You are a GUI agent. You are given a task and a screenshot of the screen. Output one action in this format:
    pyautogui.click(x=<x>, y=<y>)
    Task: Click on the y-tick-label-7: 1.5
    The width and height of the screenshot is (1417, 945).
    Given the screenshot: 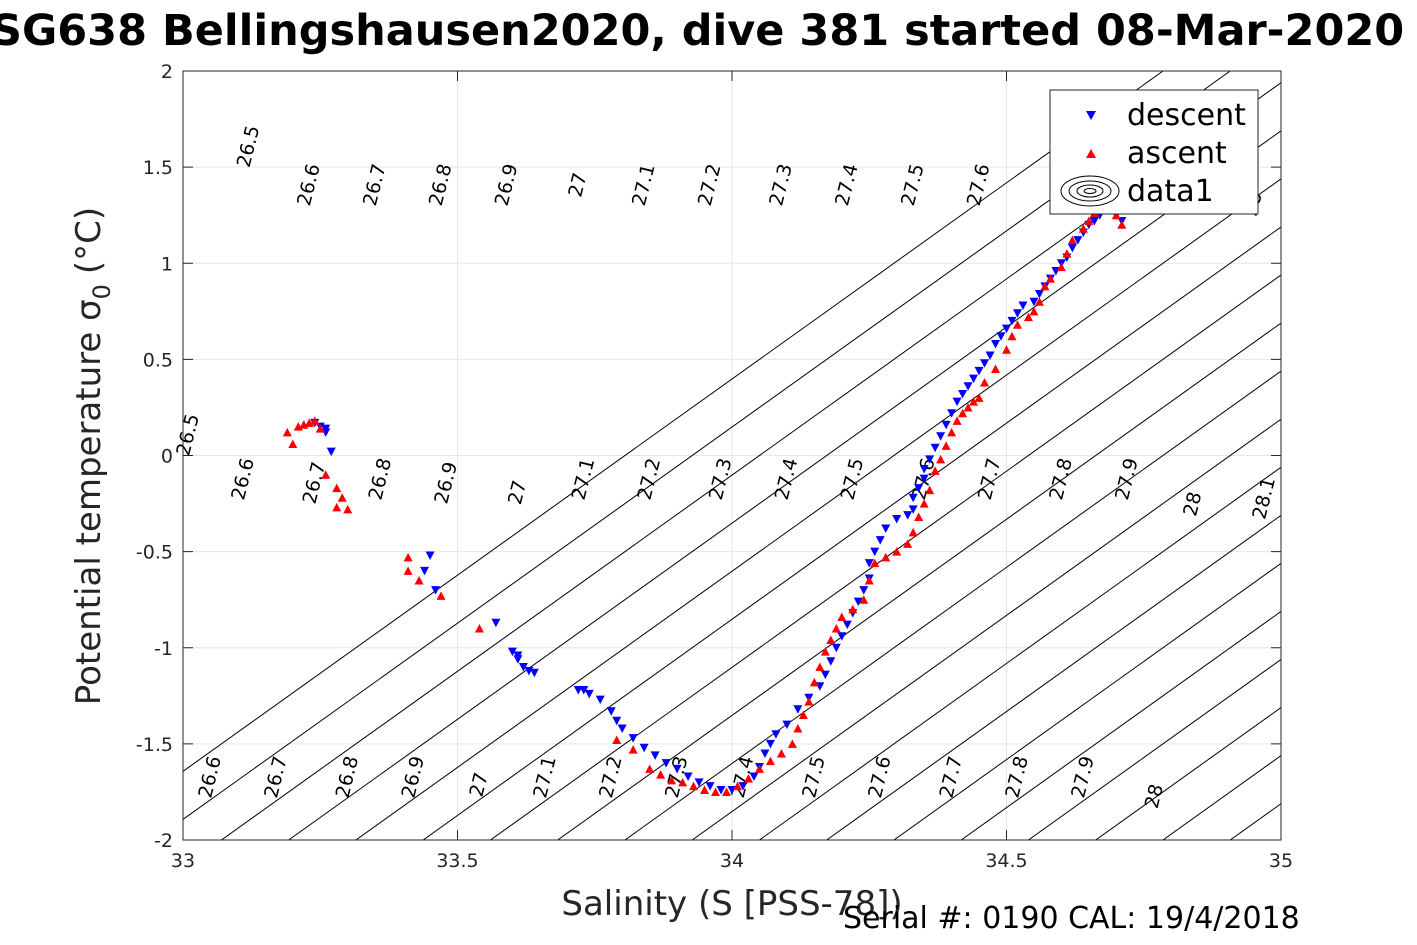 What is the action you would take?
    pyautogui.click(x=158, y=168)
    